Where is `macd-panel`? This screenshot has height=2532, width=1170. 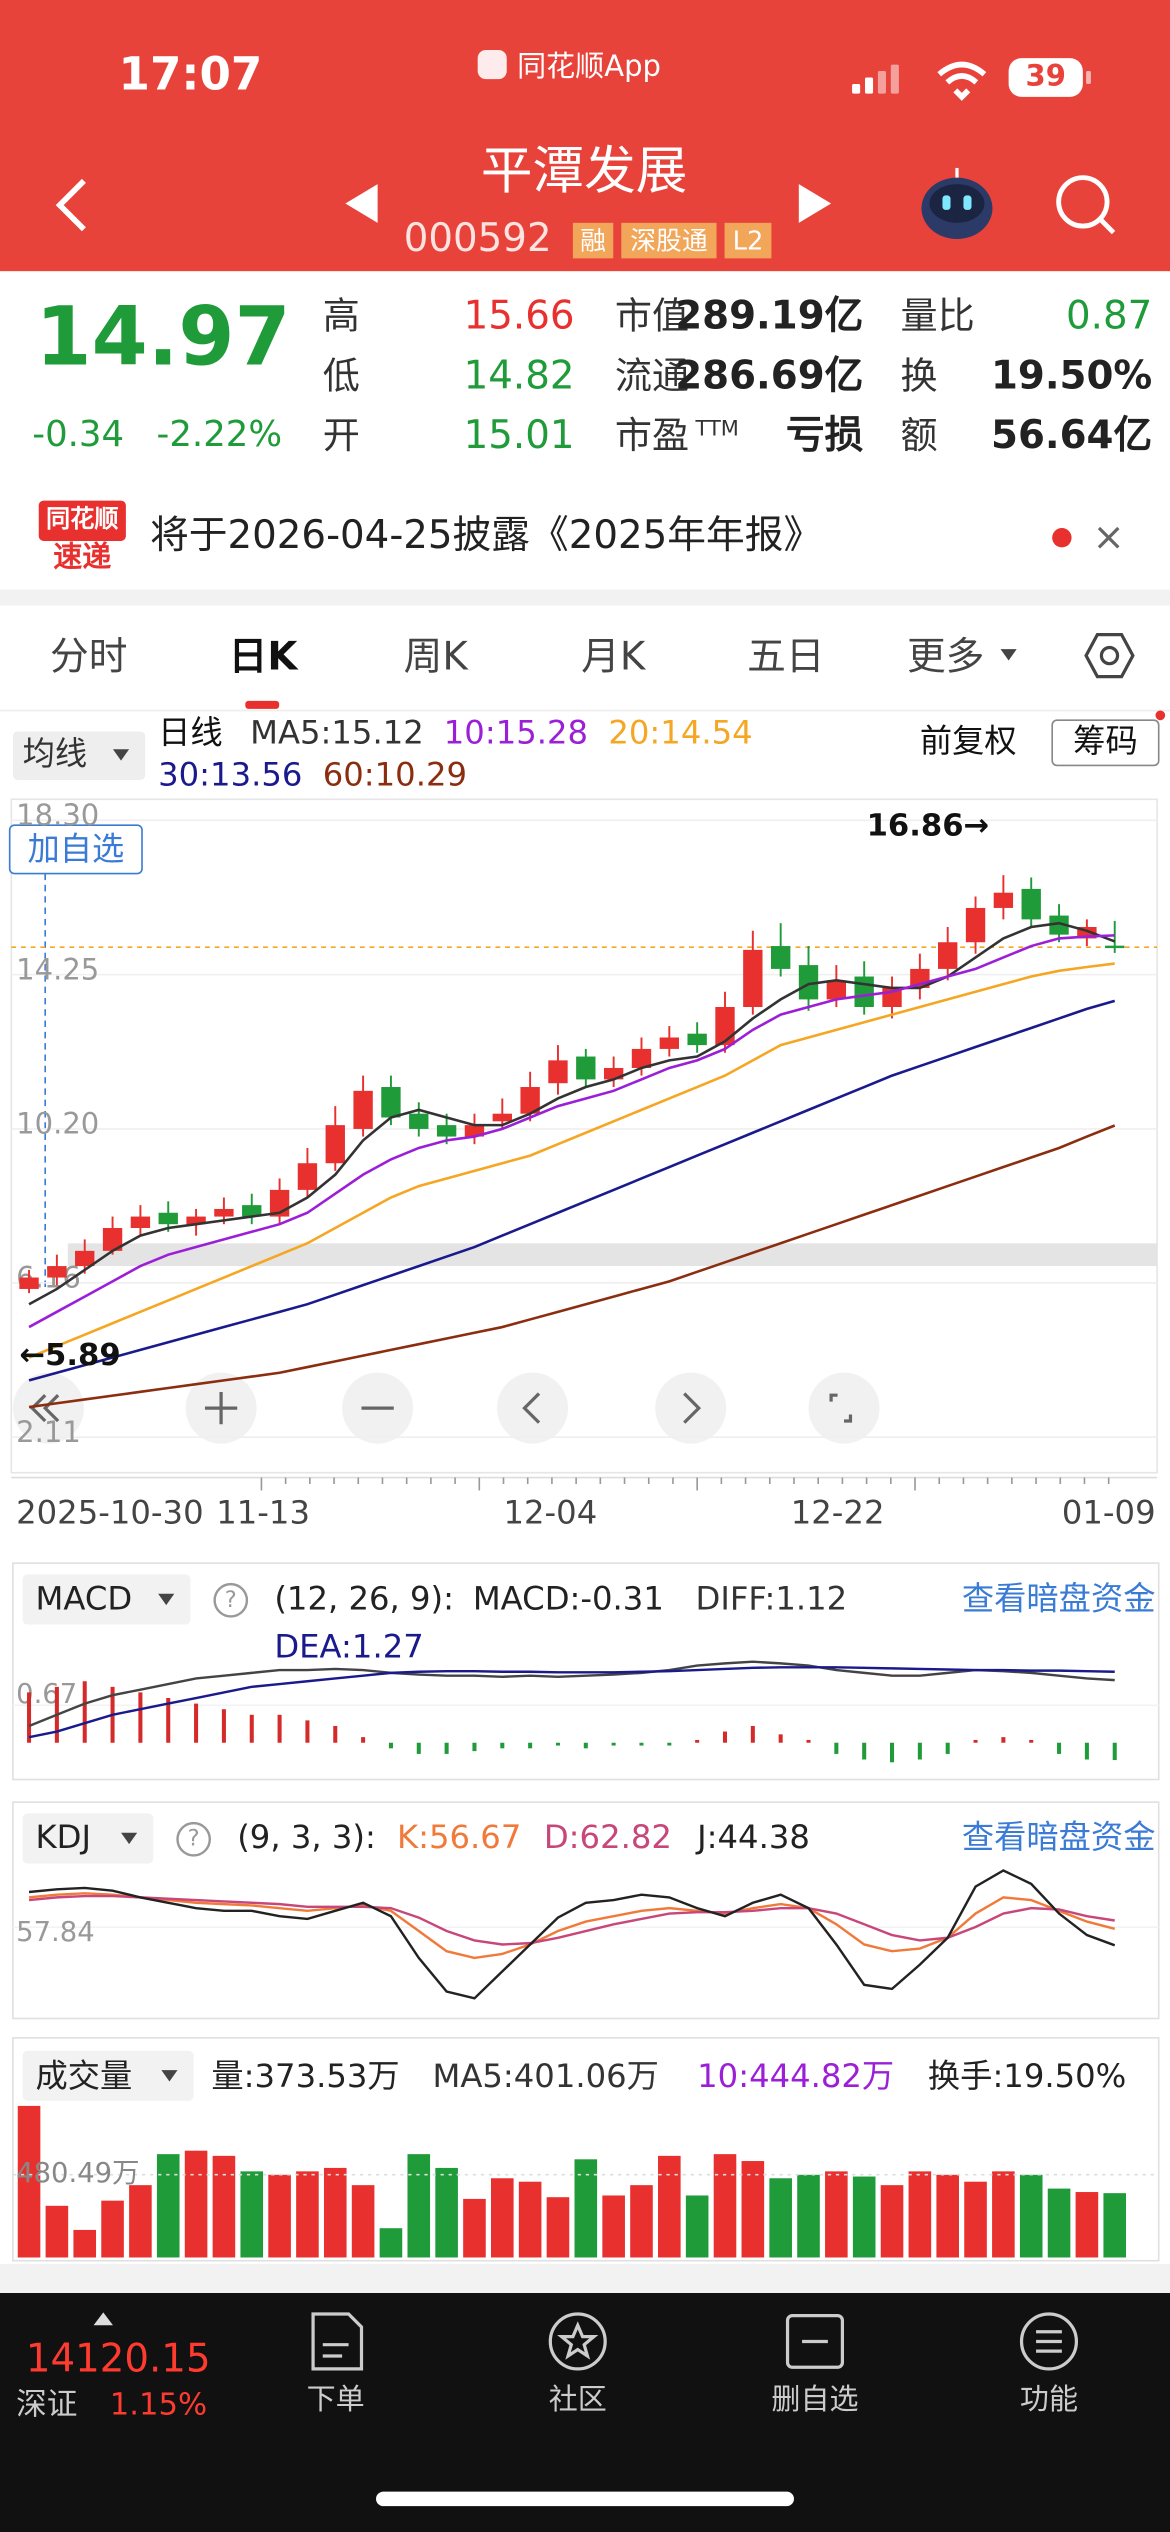 macd-panel is located at coordinates (586, 1671).